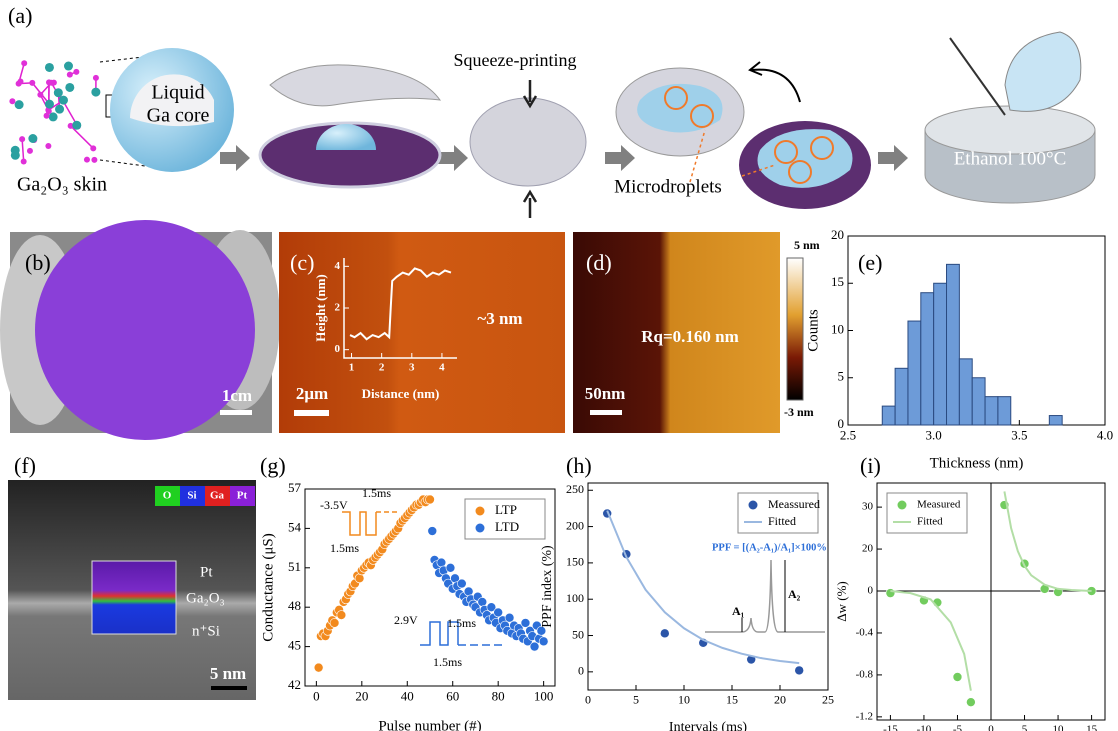 The height and width of the screenshot is (731, 1118). What do you see at coordinates (412, 367) in the screenshot?
I see `x-tick-label: 3` at bounding box center [412, 367].